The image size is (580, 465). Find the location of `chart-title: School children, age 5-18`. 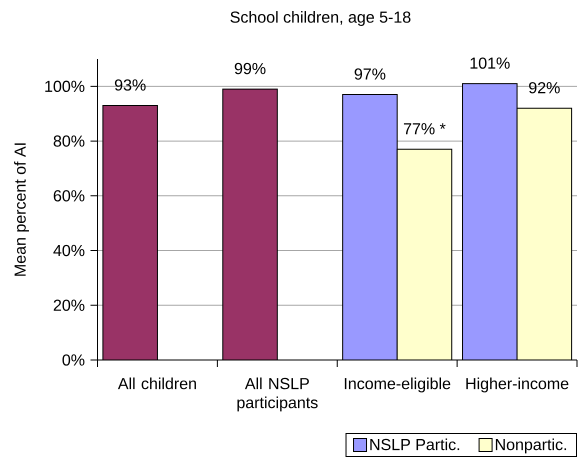

chart-title: School children, age 5-18 is located at coordinates (320, 18).